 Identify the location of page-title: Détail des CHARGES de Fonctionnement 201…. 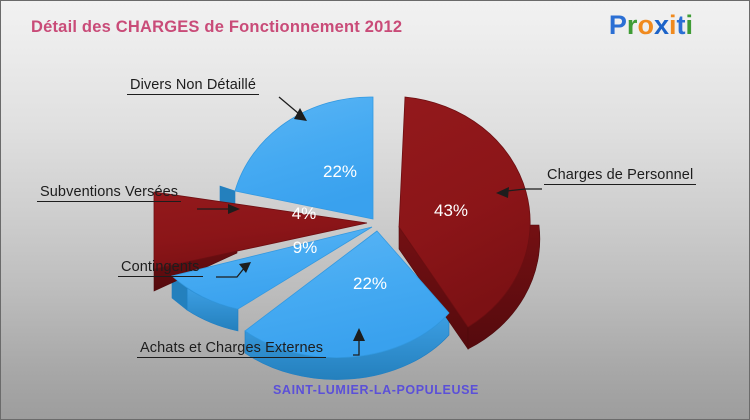
(217, 27).